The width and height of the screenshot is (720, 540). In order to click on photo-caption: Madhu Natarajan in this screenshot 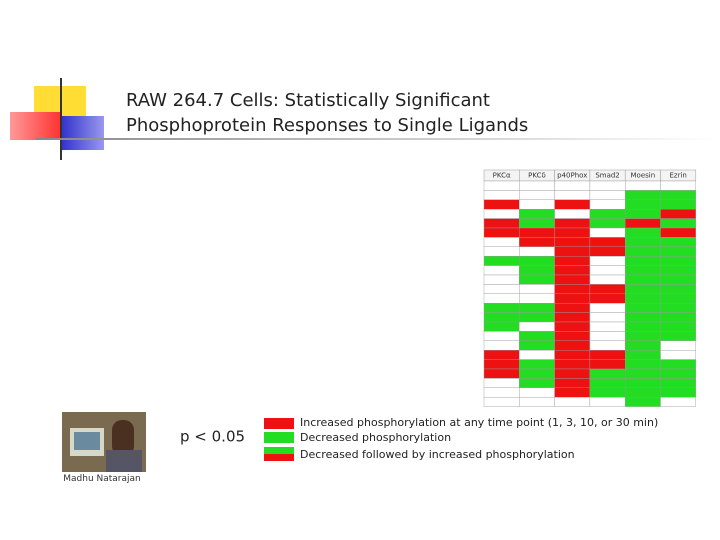, I will do `click(102, 479)`.